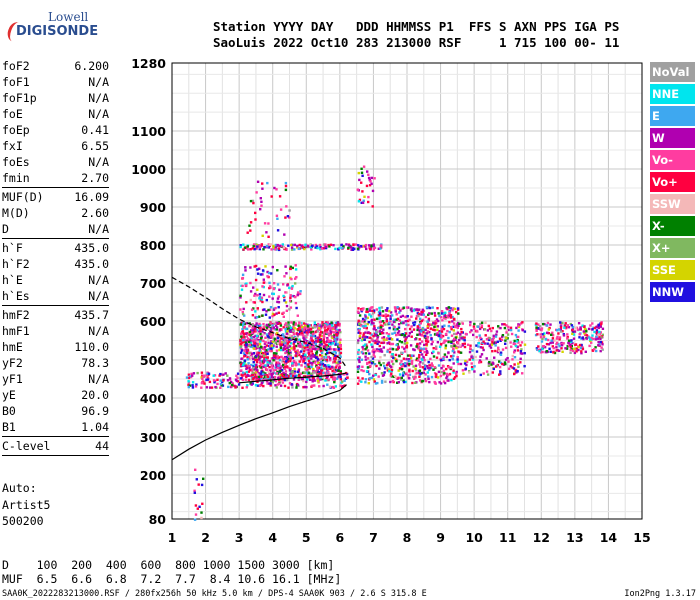 The image size is (700, 600). Describe the element at coordinates (12, 379) in the screenshot. I see `param-name: yF1` at that location.